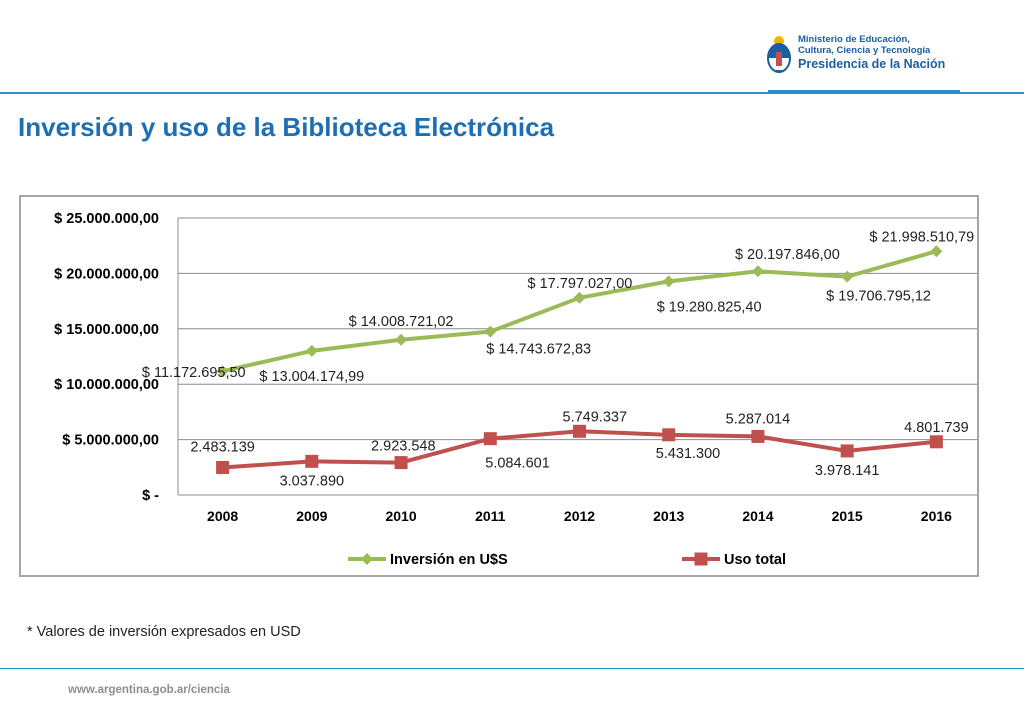 The width and height of the screenshot is (1024, 709). What do you see at coordinates (490, 516) in the screenshot?
I see `x-tick-label: 2011` at bounding box center [490, 516].